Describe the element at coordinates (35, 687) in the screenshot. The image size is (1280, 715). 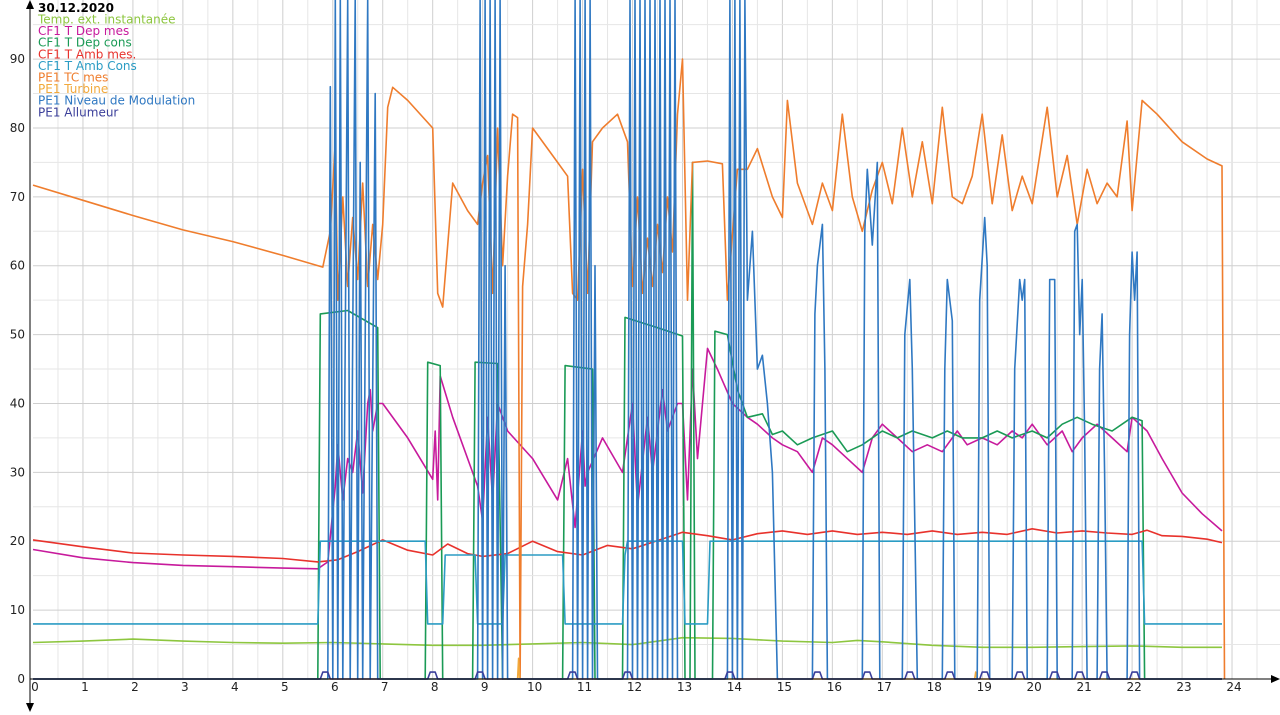
I see `x-tick-label: 0` at that location.